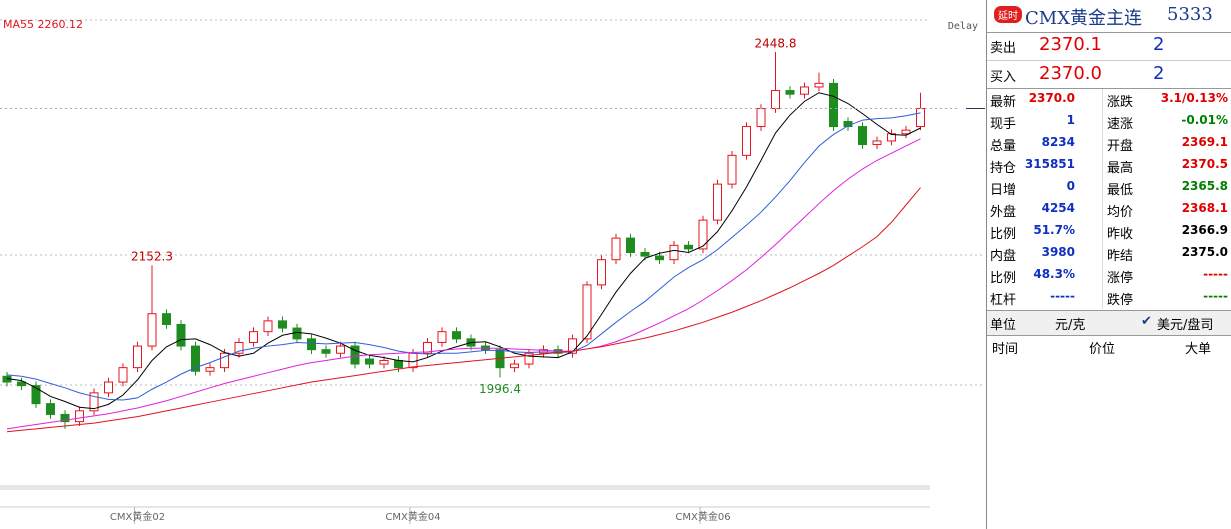 This screenshot has height=529, width=1231. I want to click on stat-value: 1, so click(1070, 120).